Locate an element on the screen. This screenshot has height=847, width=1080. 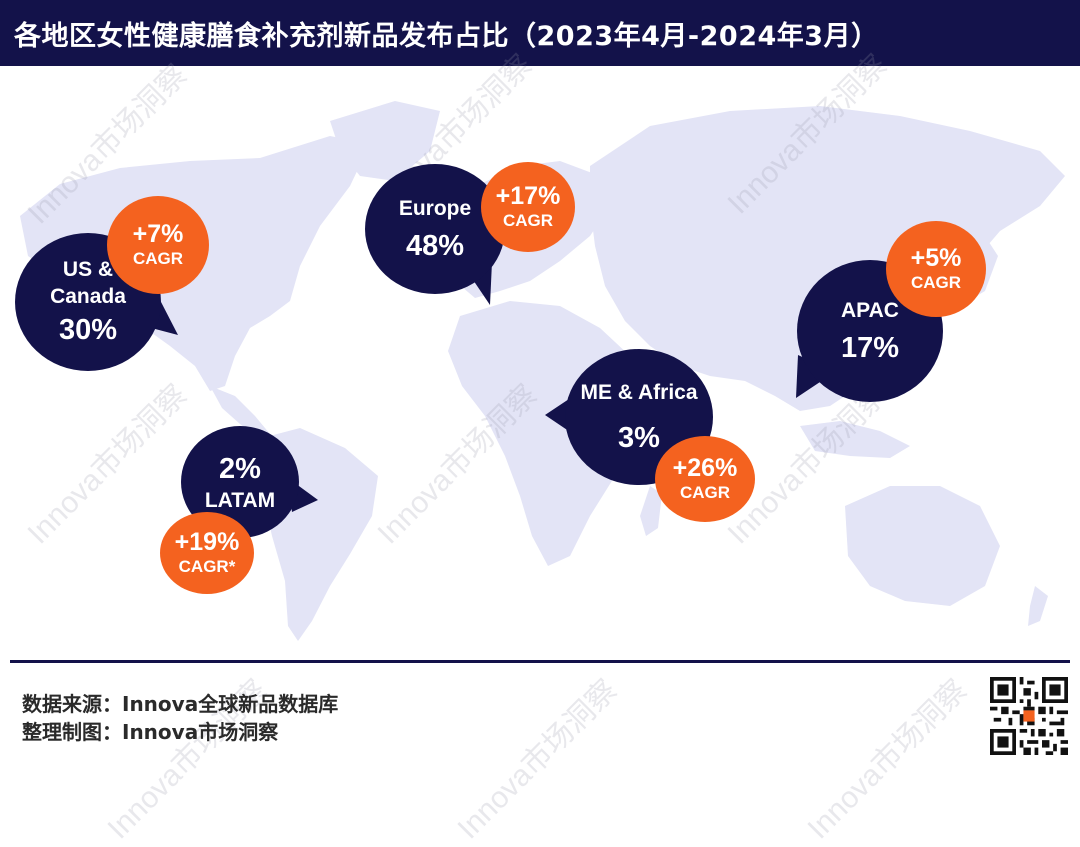
cagr-badge-europe: +17% CAGR is located at coordinates (528, 207).